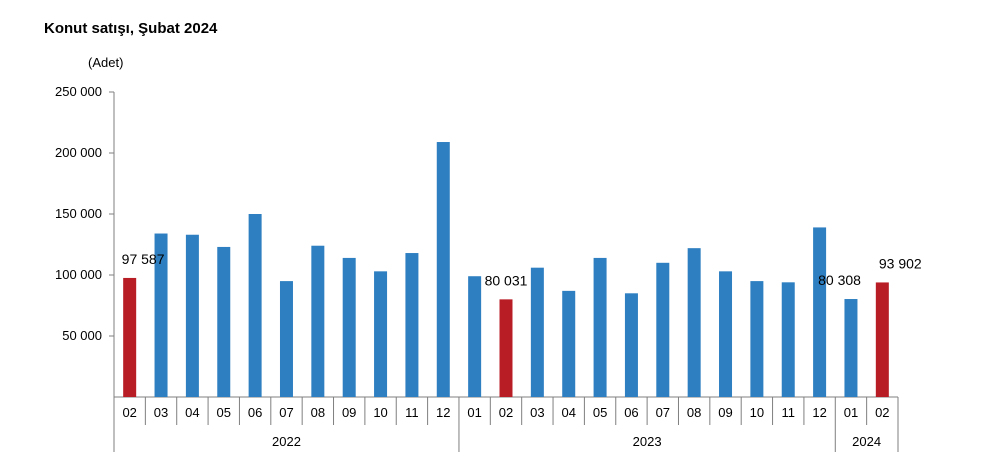  What do you see at coordinates (78, 213) in the screenshot?
I see `y-tick-label: 150 000` at bounding box center [78, 213].